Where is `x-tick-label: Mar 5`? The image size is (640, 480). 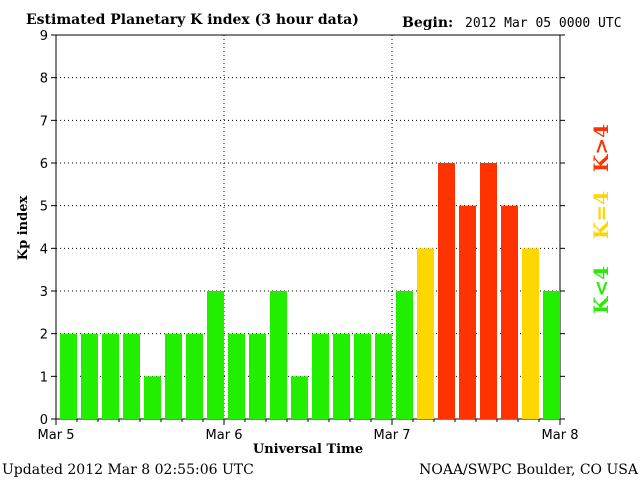
x-tick-label: Mar 5 is located at coordinates (56, 435).